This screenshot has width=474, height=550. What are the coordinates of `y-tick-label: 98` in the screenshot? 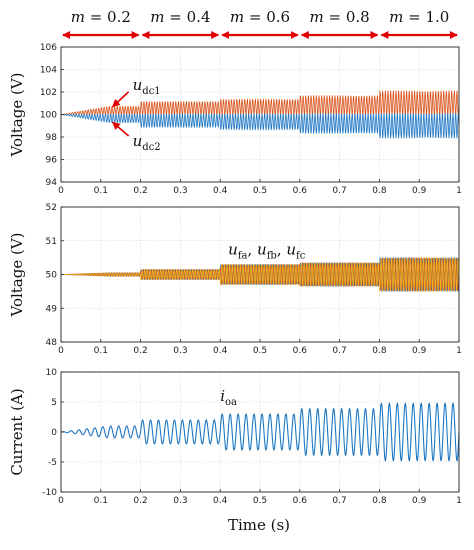 It's located at (52, 138).